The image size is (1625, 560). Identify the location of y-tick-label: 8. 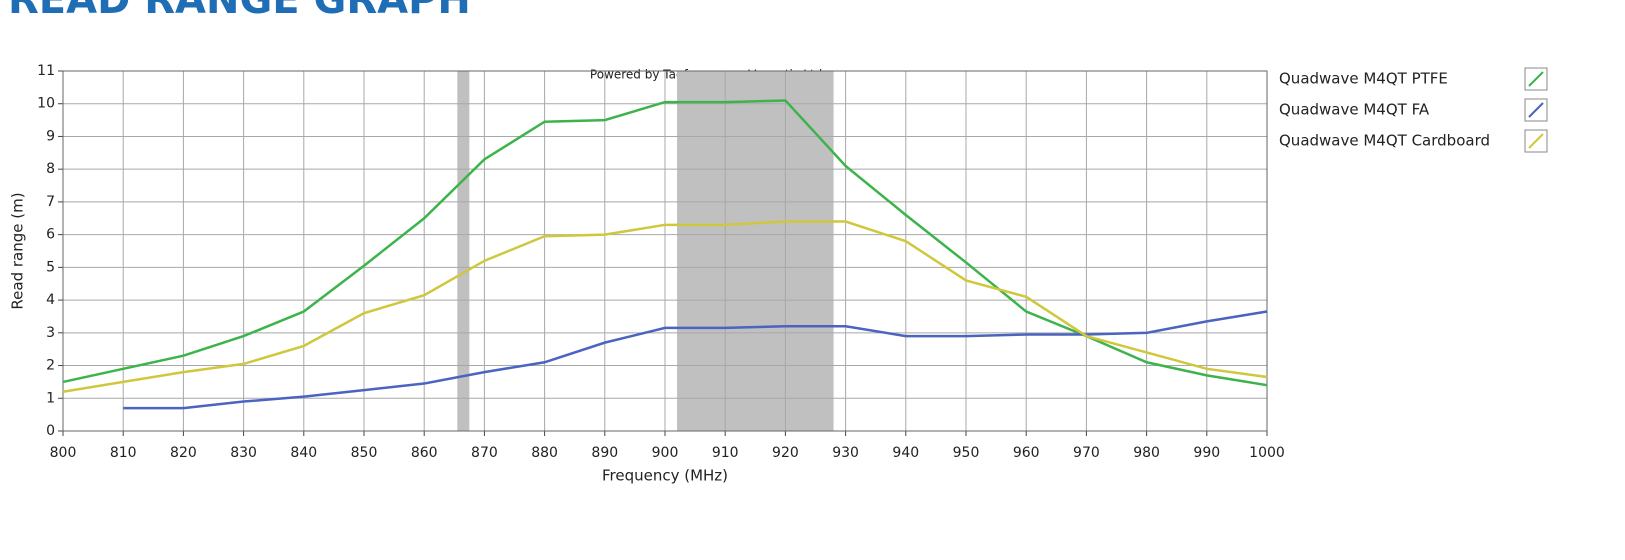
(50, 169).